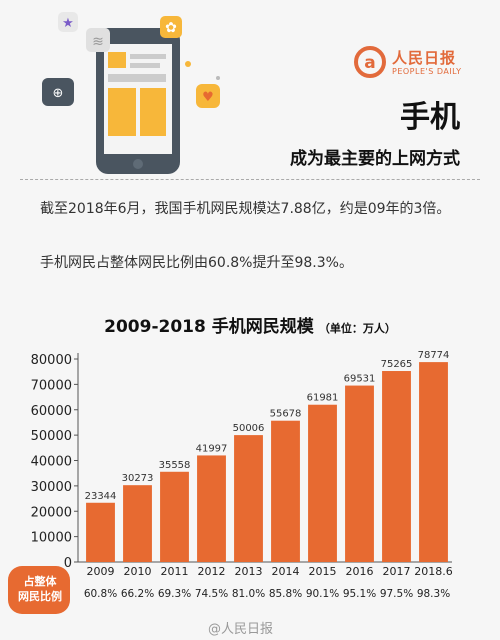  What do you see at coordinates (68, 563) in the screenshot?
I see `y-tick-label: 0` at bounding box center [68, 563].